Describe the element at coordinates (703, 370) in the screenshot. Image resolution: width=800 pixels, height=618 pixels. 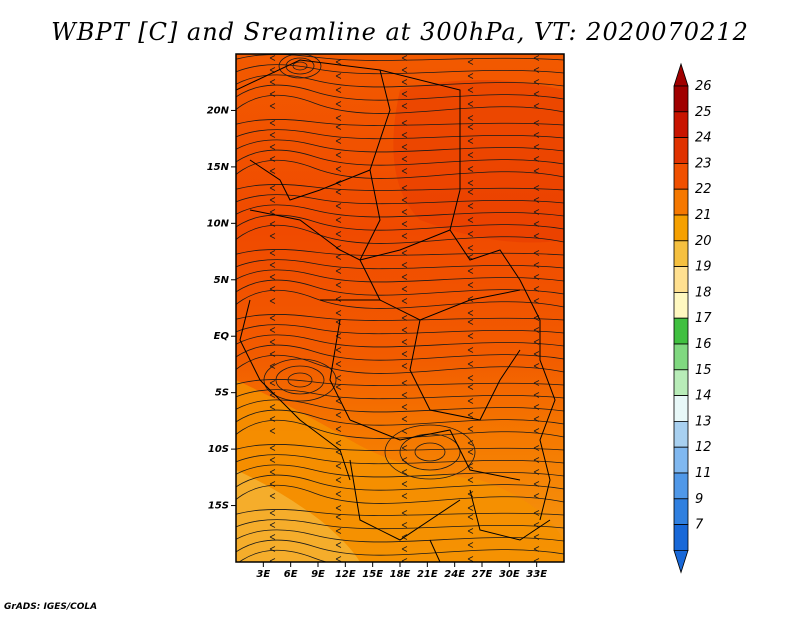
I see `colorbar-label: 15` at that location.